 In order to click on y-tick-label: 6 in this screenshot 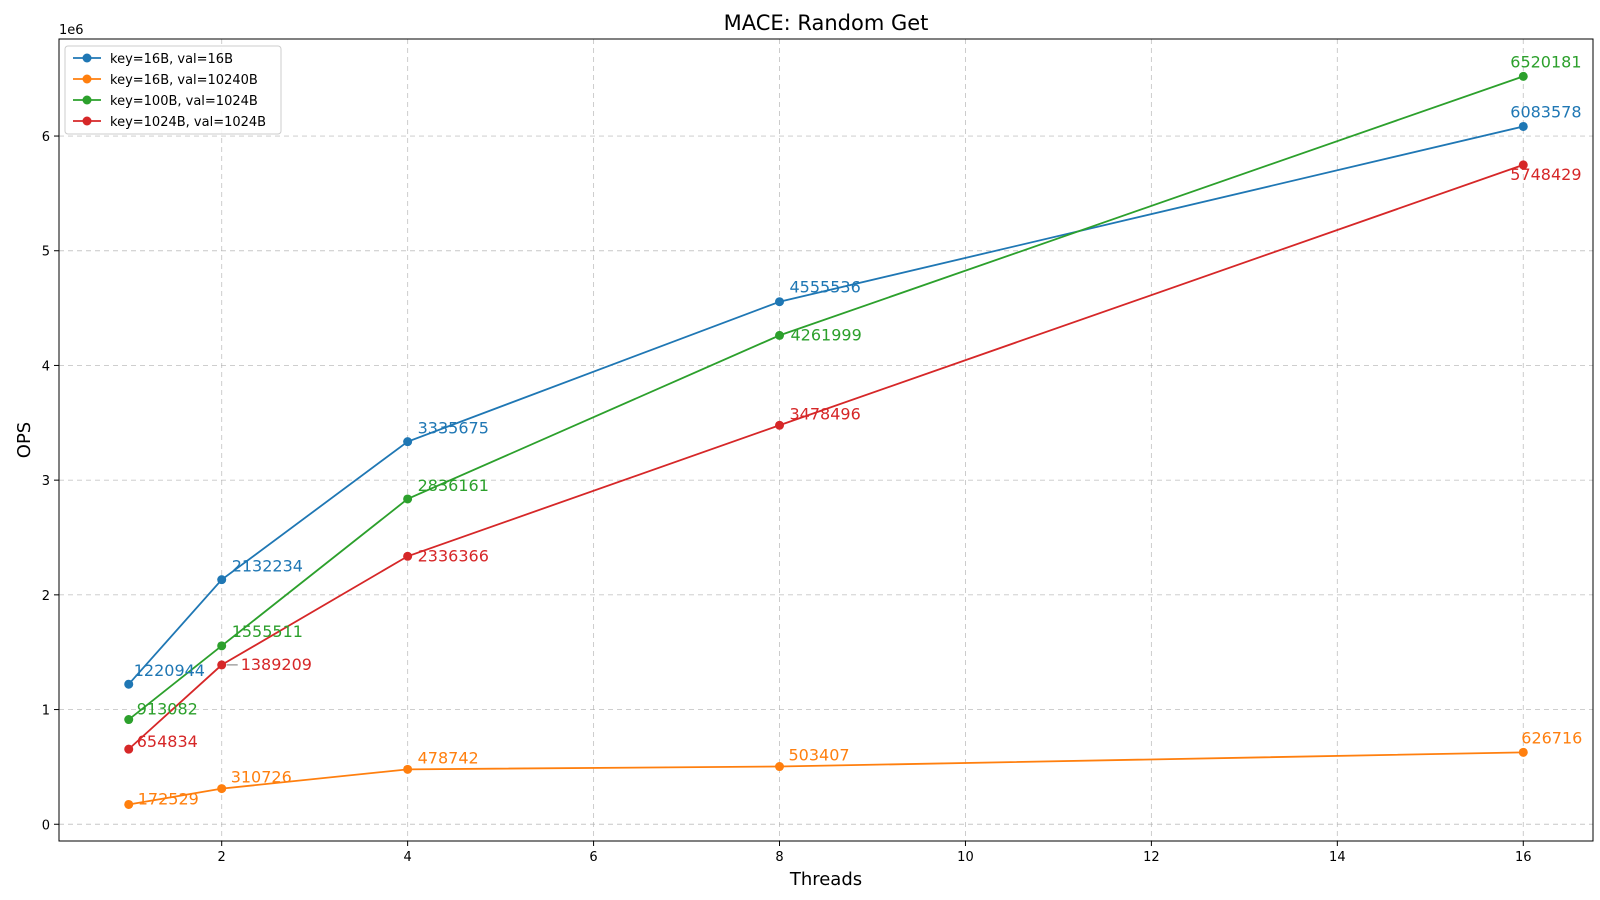, I will do `click(46, 137)`.